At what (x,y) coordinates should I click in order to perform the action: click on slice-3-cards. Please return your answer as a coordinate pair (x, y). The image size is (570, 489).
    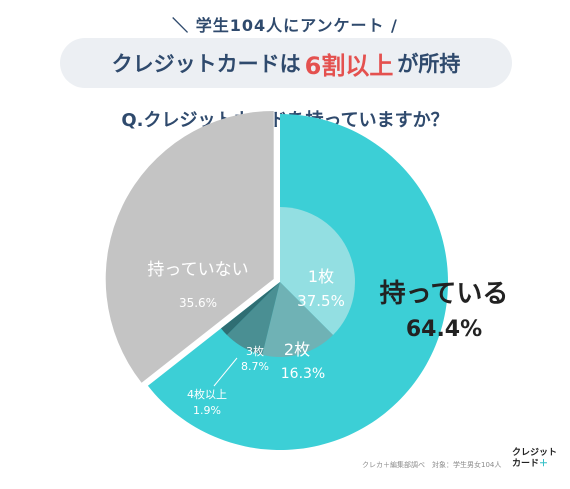
    Looking at the image, I should click on (253, 318).